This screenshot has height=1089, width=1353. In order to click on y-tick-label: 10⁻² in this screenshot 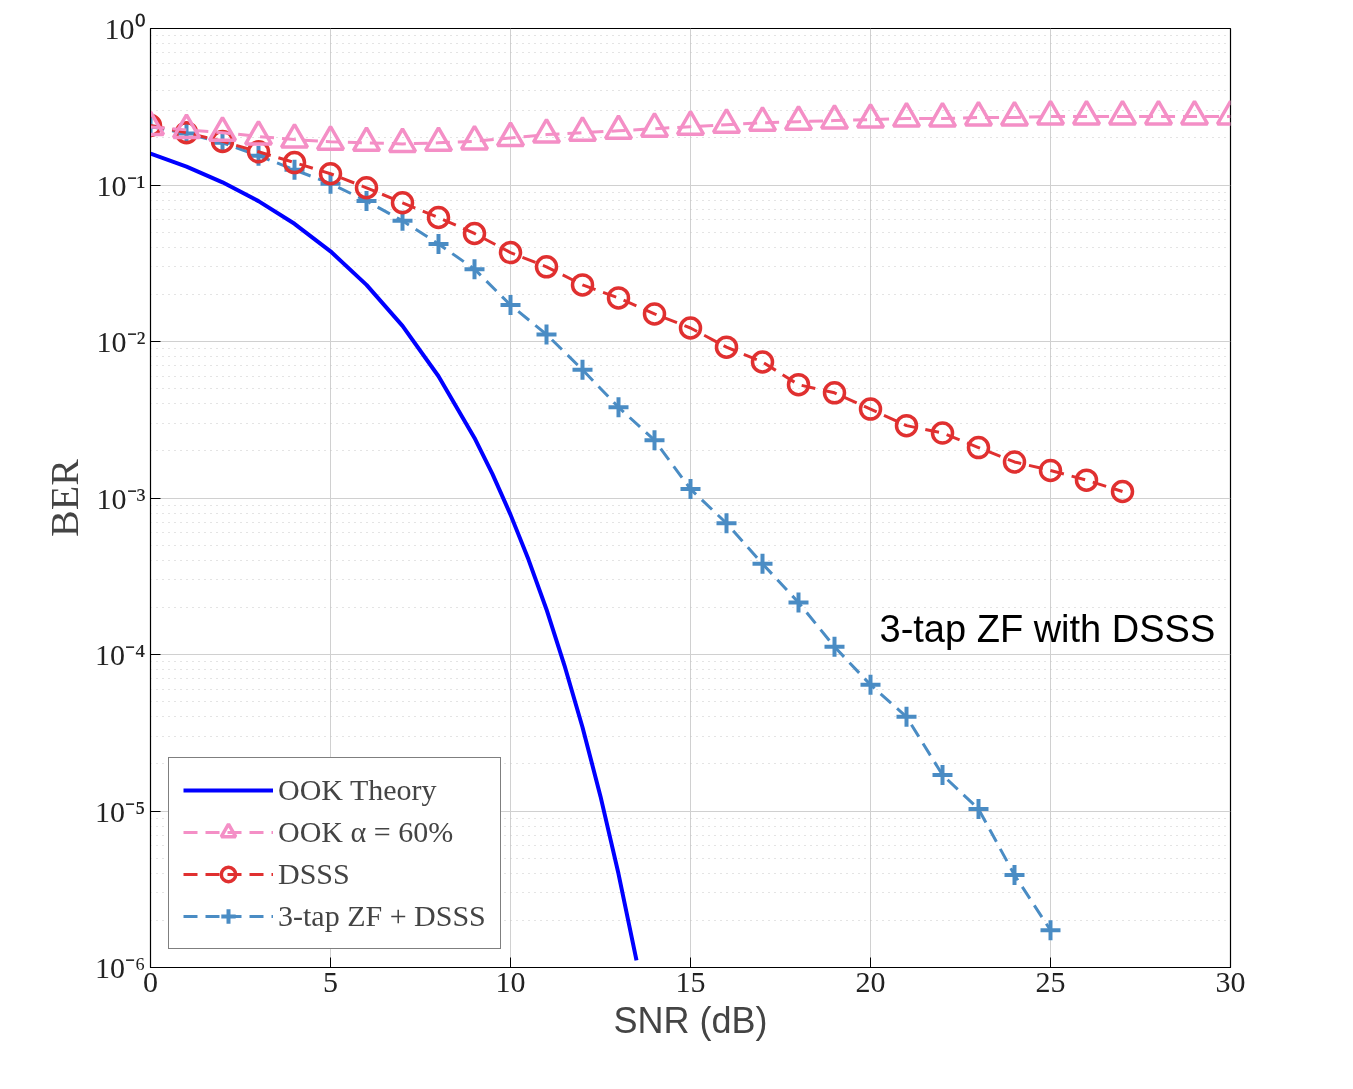, I will do `click(121, 341)`.